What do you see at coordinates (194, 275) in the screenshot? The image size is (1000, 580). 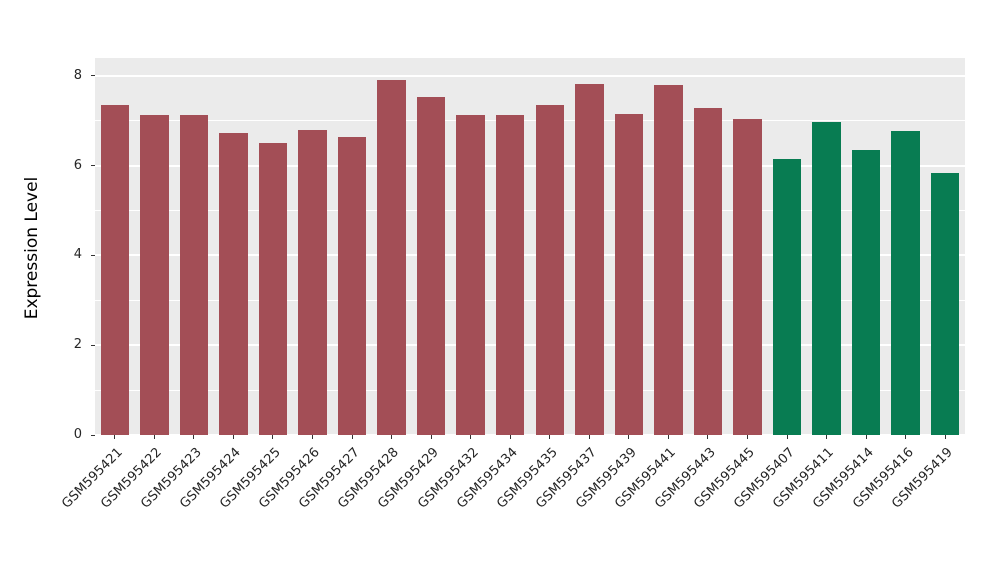 I see `bar-GSM595423` at bounding box center [194, 275].